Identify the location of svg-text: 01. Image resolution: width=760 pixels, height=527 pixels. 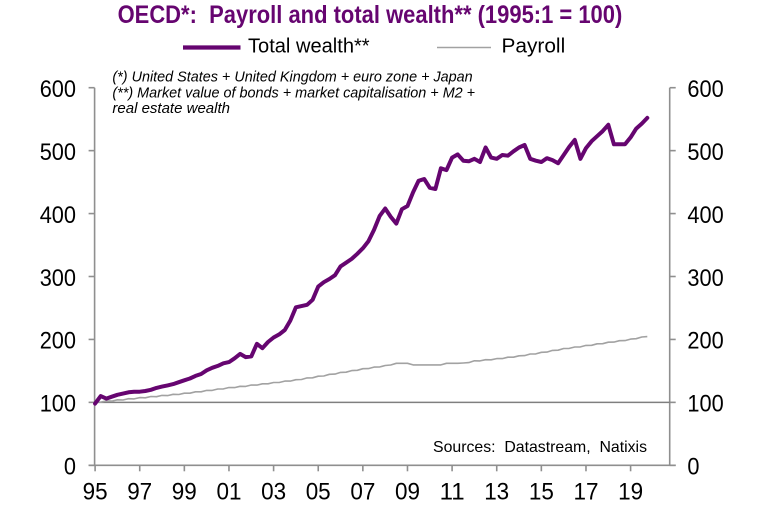
(229, 492).